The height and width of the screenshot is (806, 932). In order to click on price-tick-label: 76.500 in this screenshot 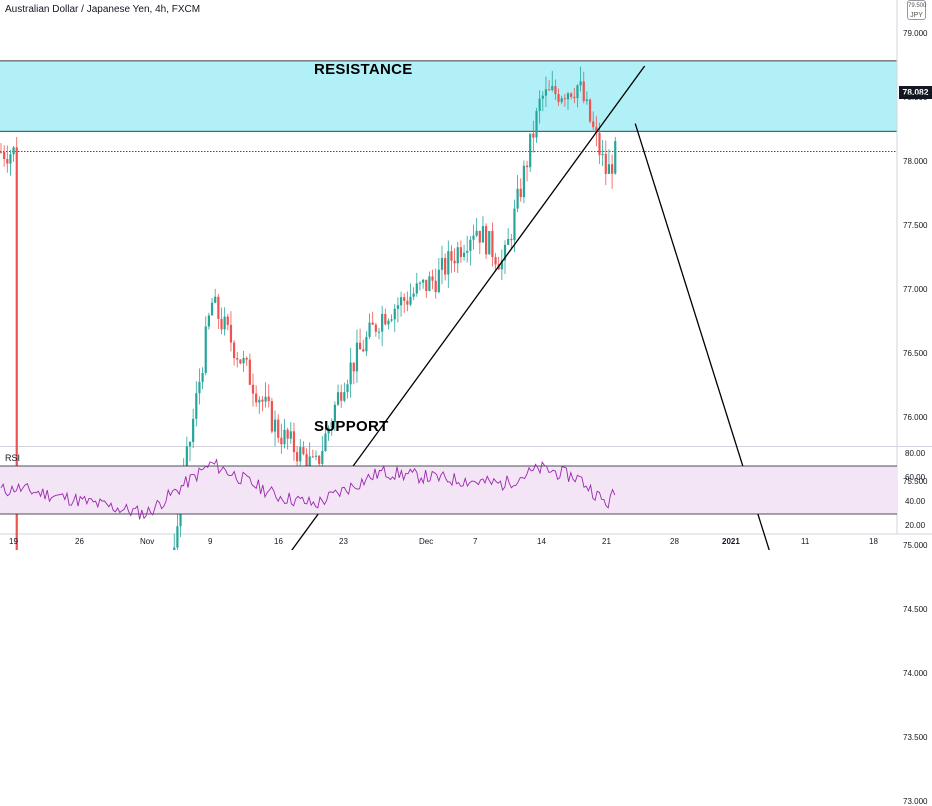, I will do `click(915, 353)`.